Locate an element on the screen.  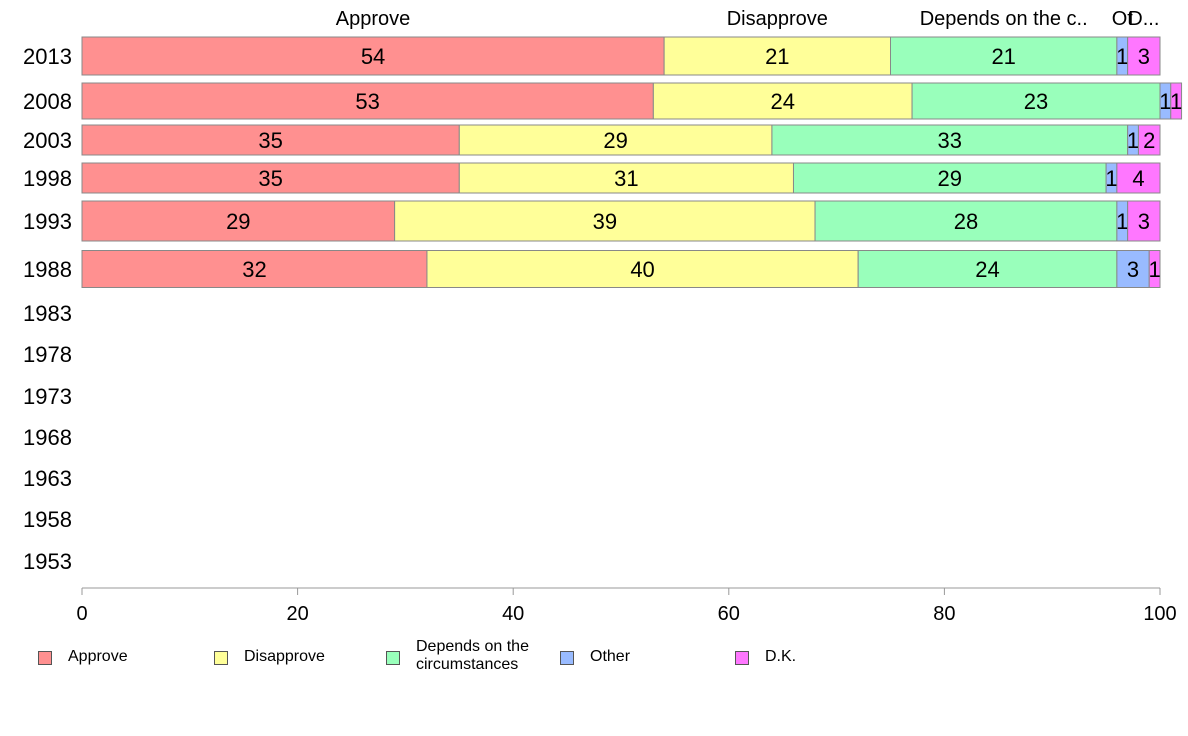
category-label-1973: 1973 is located at coordinates (47, 396).